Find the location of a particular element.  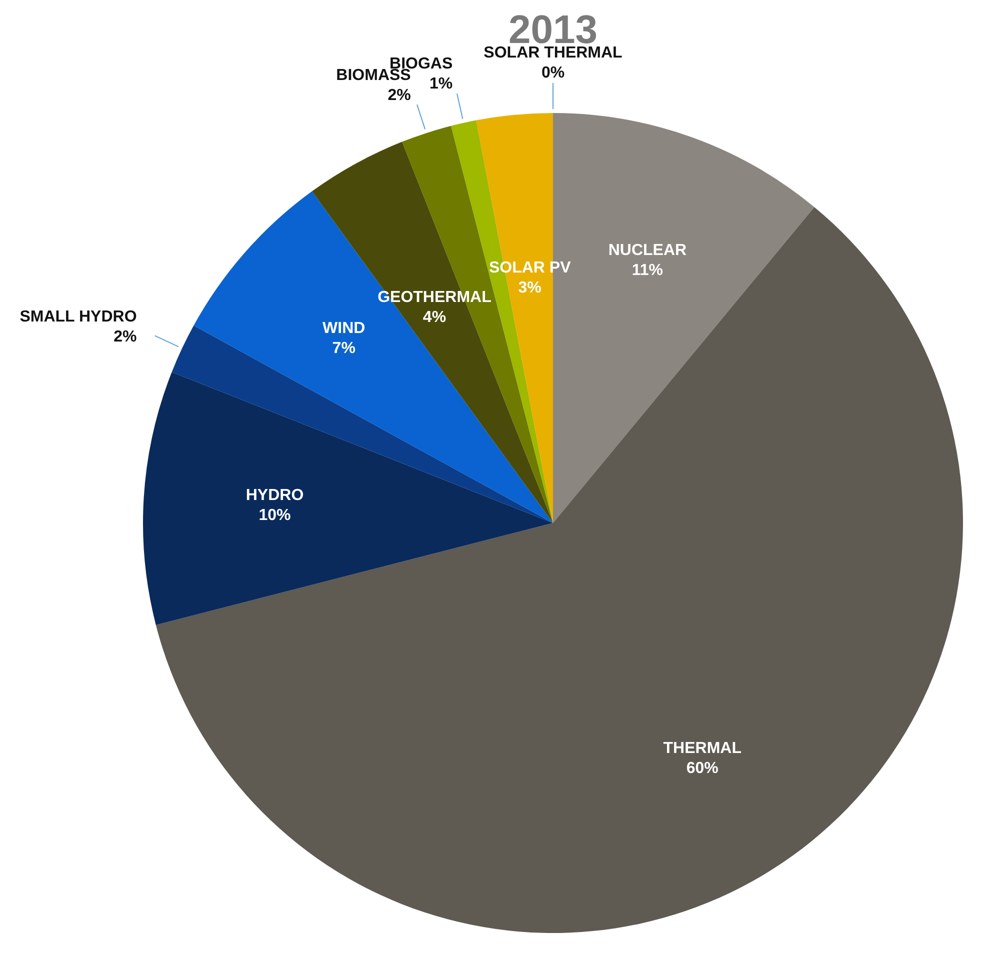

slice-label: SMALL HYDRO is located at coordinates (78, 317).